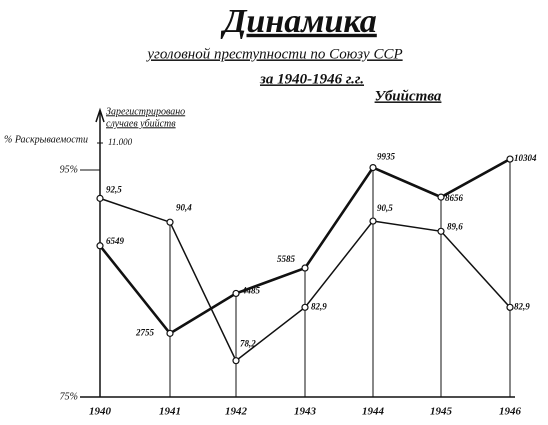 Image resolution: width=548 pixels, height=425 pixels. Describe the element at coordinates (248, 344) in the screenshot. I see `data-label: 78,2` at that location.